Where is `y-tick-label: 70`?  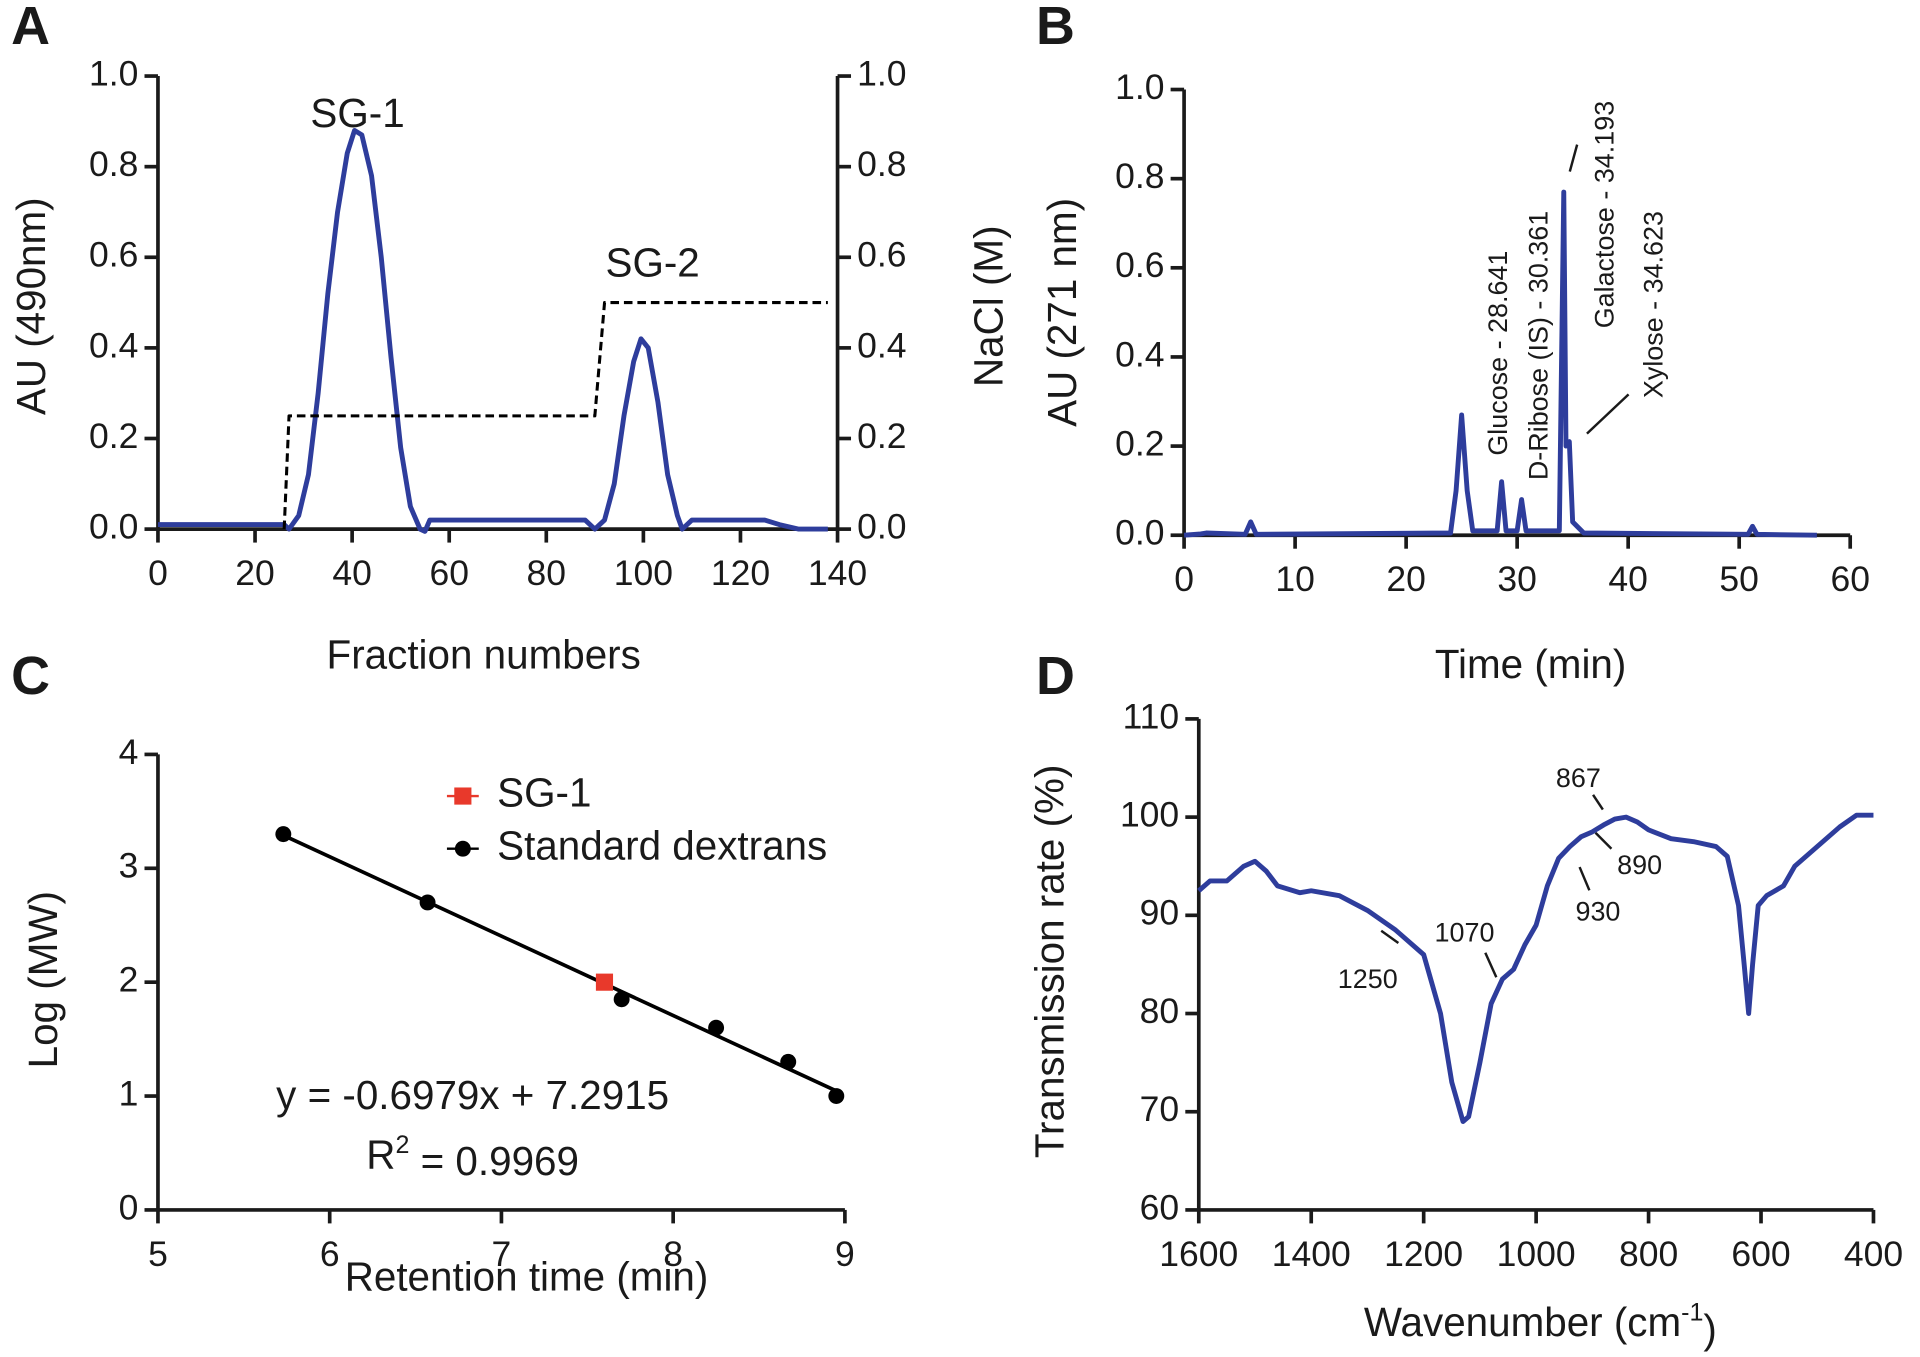 y-tick-label: 70 is located at coordinates (1160, 1109).